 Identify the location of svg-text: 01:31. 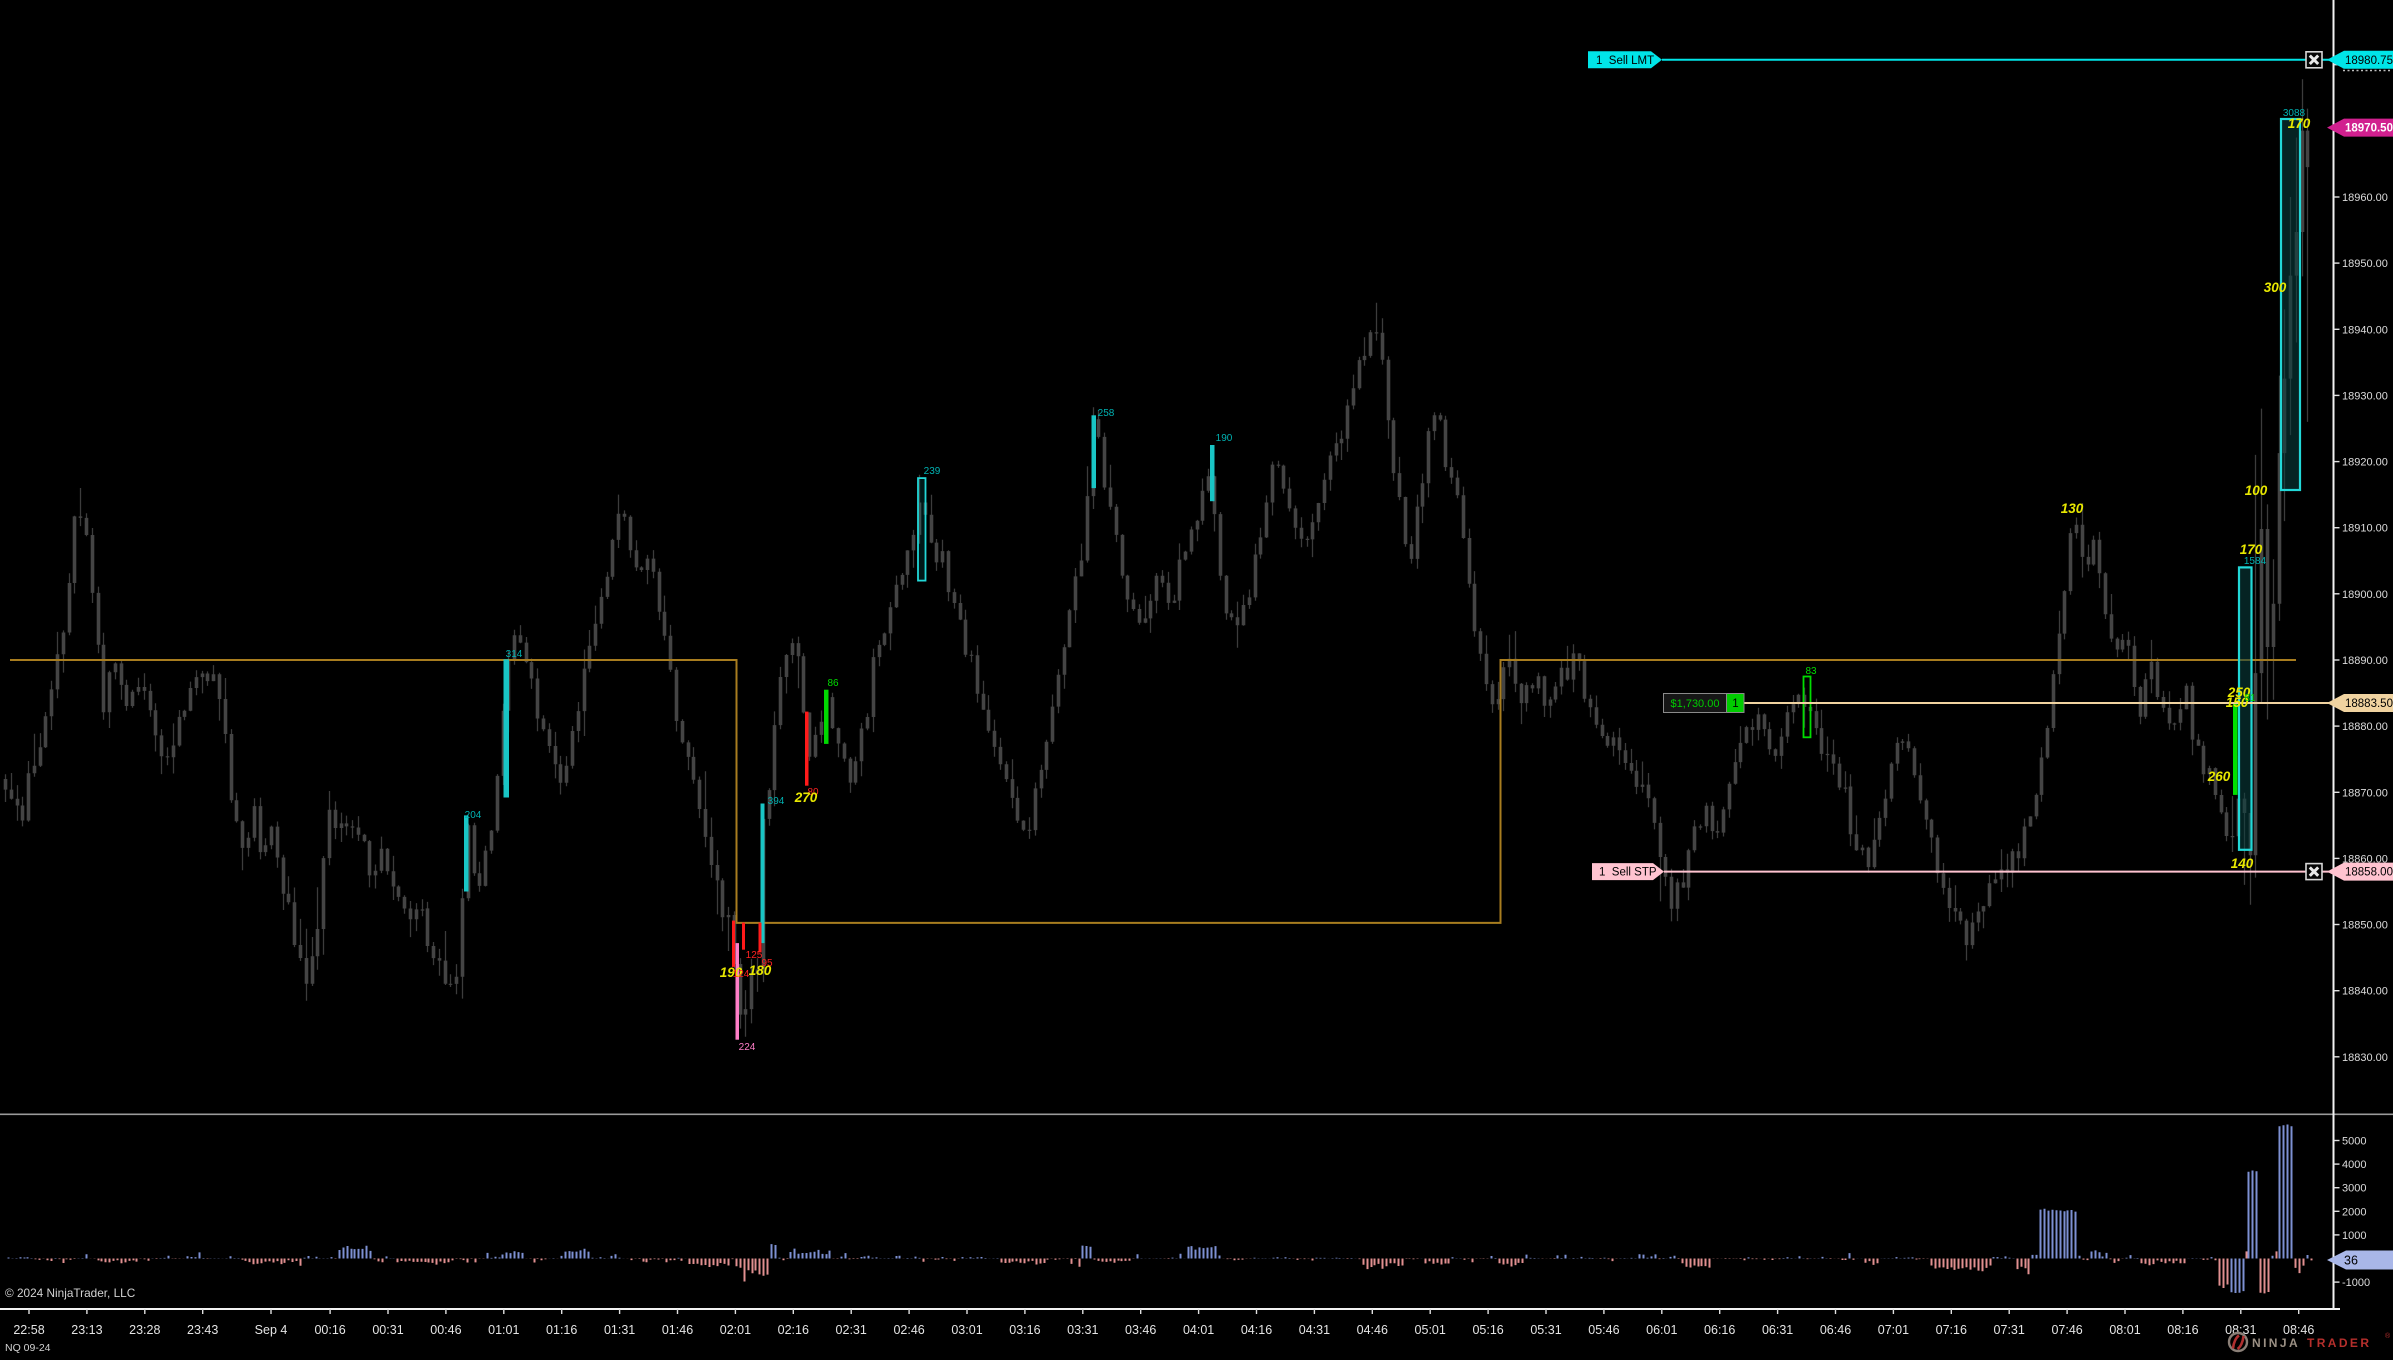
(619, 1330).